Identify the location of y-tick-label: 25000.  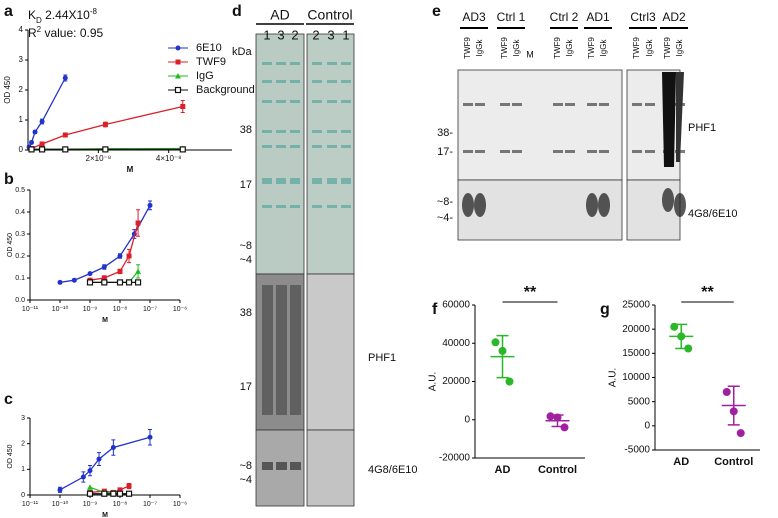
(636, 305).